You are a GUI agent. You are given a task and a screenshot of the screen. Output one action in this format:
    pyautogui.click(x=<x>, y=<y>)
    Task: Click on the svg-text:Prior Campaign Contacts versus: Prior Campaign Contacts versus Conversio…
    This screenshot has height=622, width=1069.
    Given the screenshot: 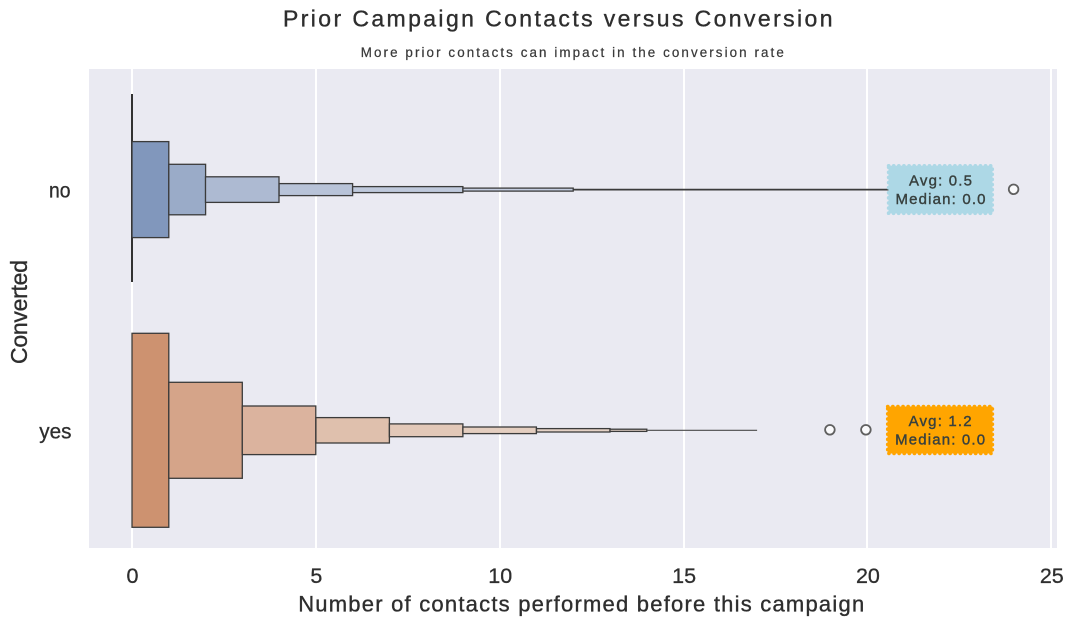 What is the action you would take?
    pyautogui.click(x=558, y=18)
    